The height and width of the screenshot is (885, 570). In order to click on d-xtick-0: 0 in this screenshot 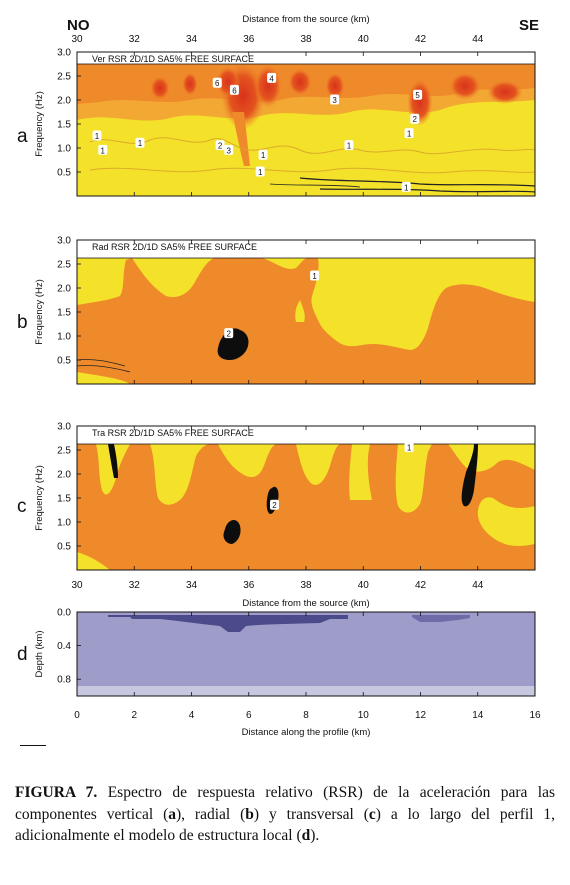, I will do `click(77, 715)`.